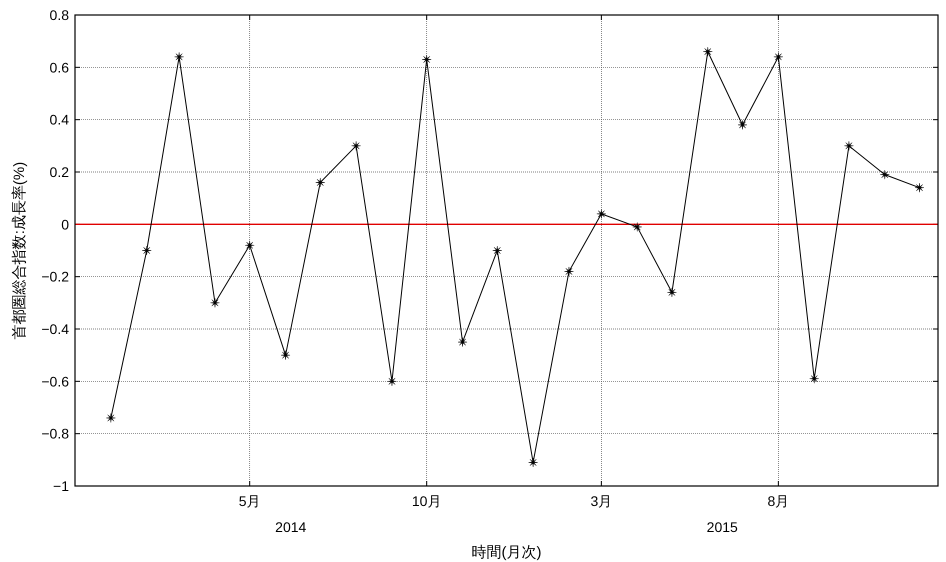 This screenshot has height=562, width=946. Describe the element at coordinates (60, 172) in the screenshot. I see `y-tick-label: 0.2` at that location.